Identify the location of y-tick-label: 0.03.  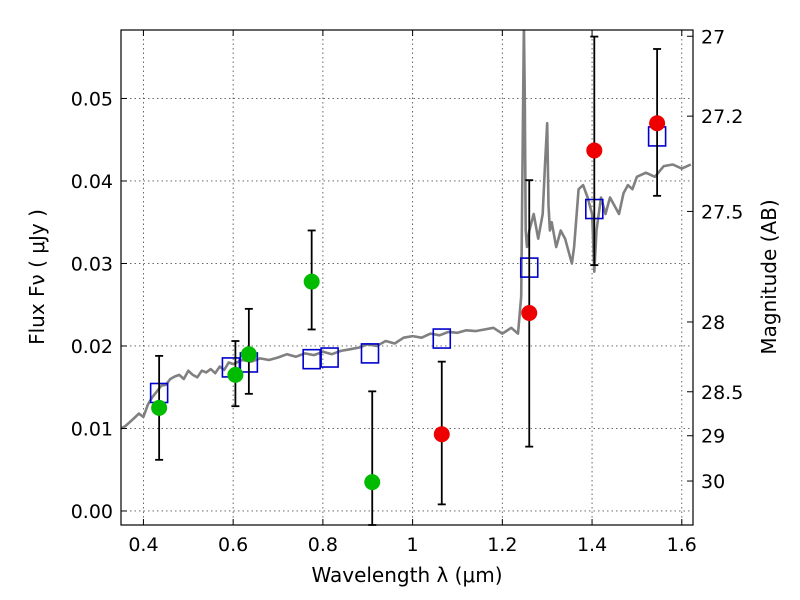
(92, 264).